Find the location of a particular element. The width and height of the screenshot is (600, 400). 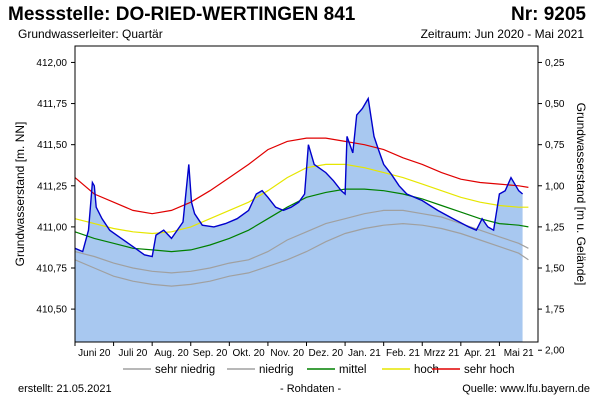

y-tick-label: 410,75 is located at coordinates (51, 269).